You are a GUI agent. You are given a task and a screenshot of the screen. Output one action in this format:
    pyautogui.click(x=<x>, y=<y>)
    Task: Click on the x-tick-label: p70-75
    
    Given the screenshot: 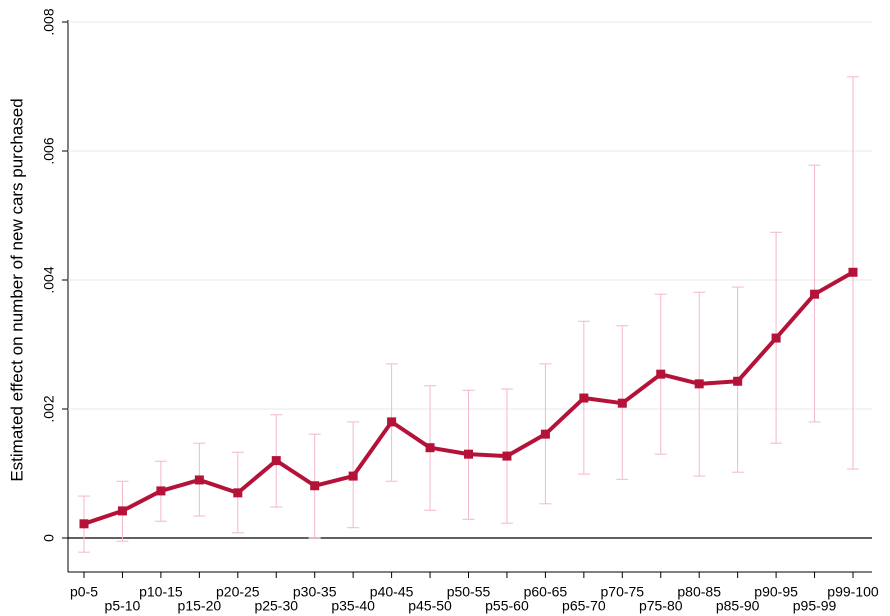 What is the action you would take?
    pyautogui.click(x=623, y=592)
    